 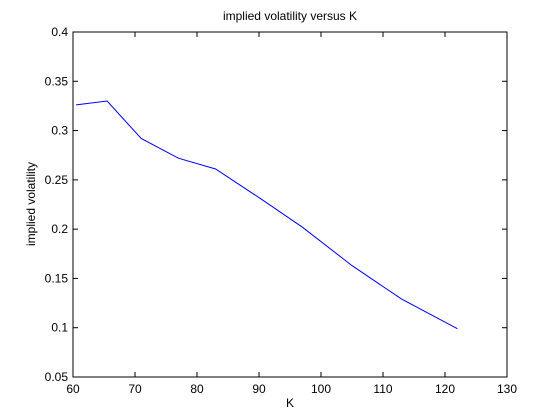 I want to click on y-tick-label: 0.05, so click(x=57, y=377).